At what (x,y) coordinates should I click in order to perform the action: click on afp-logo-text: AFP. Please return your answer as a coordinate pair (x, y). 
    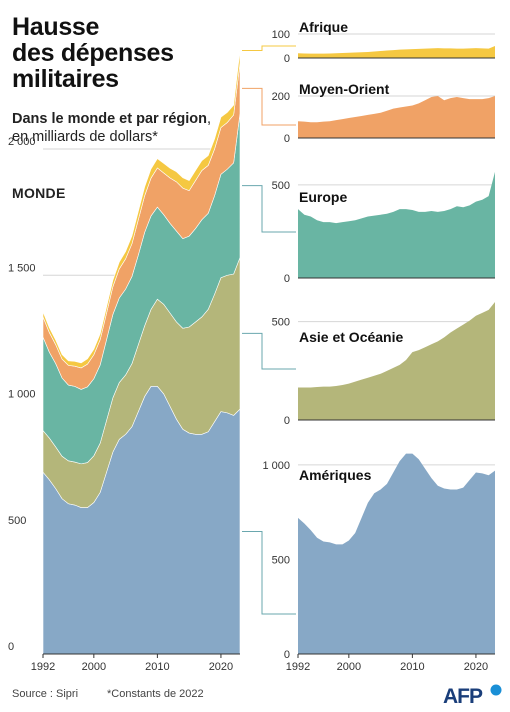
    Looking at the image, I should click on (463, 696).